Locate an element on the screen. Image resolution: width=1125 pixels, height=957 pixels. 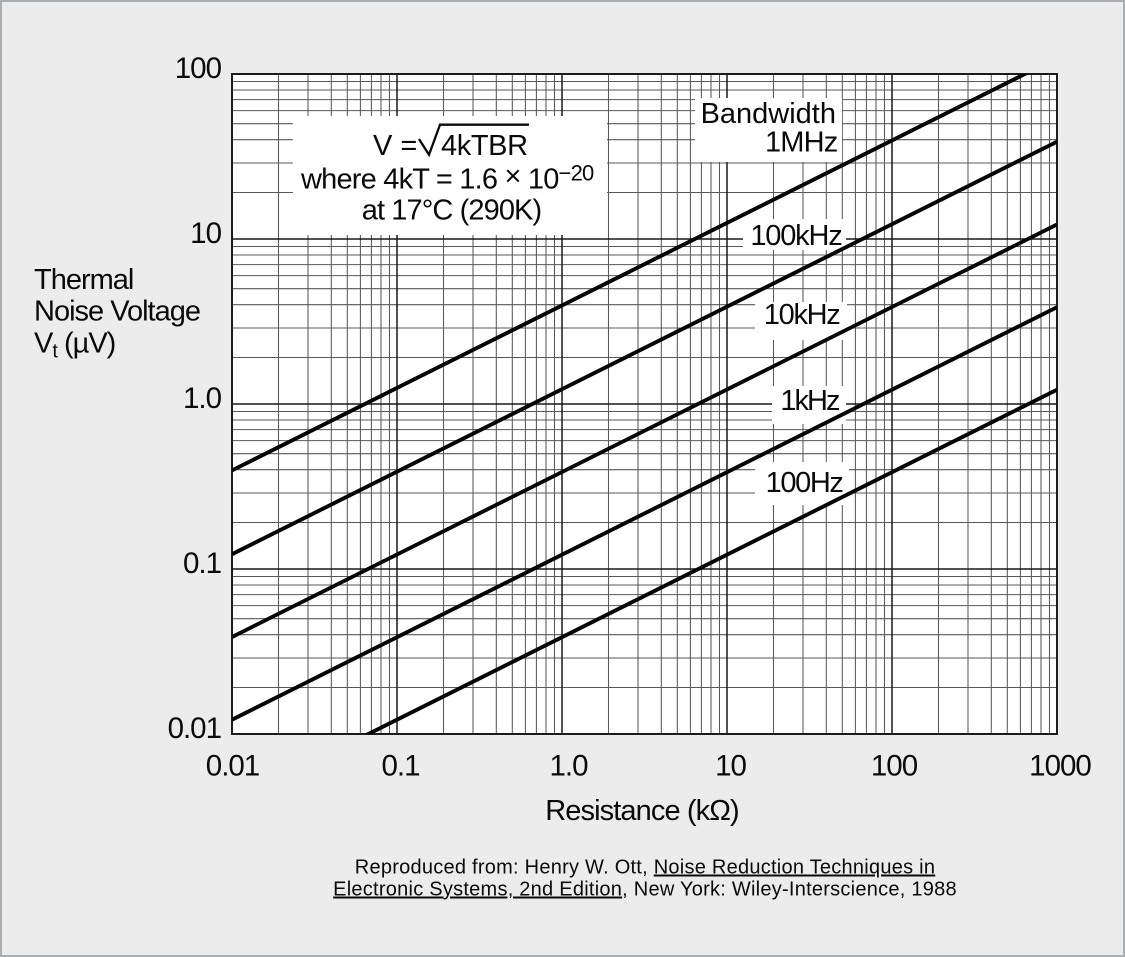
svg-text: Thermal is located at coordinates (83, 280).